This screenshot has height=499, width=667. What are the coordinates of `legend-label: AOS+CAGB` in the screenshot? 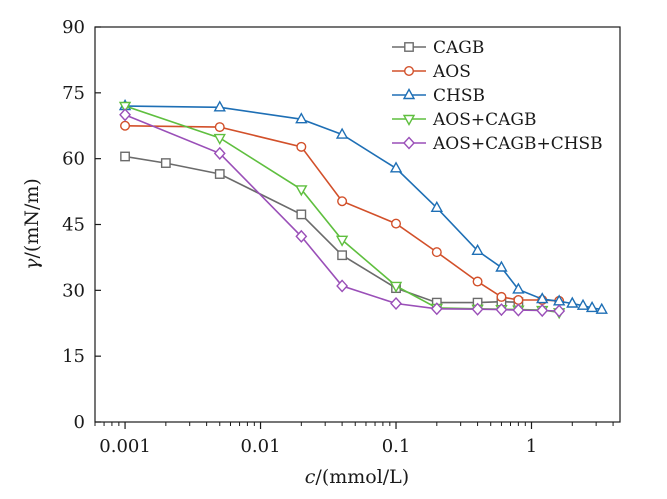 It's located at (484, 120).